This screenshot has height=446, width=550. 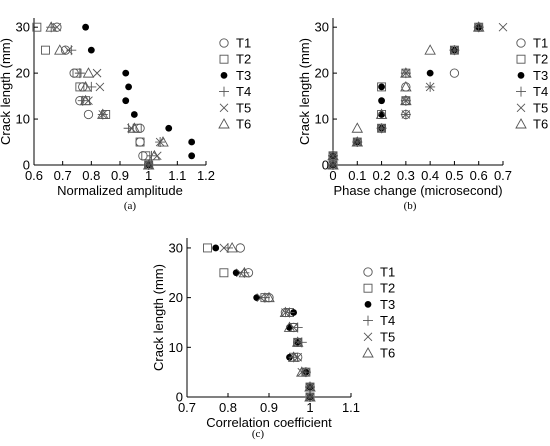 What do you see at coordinates (23, 73) in the screenshot?
I see `y-tick-label: 20` at bounding box center [23, 73].